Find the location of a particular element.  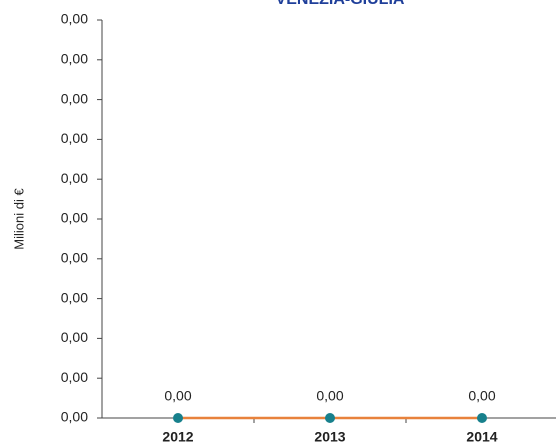

x-tick-label: 2013 is located at coordinates (329, 437).